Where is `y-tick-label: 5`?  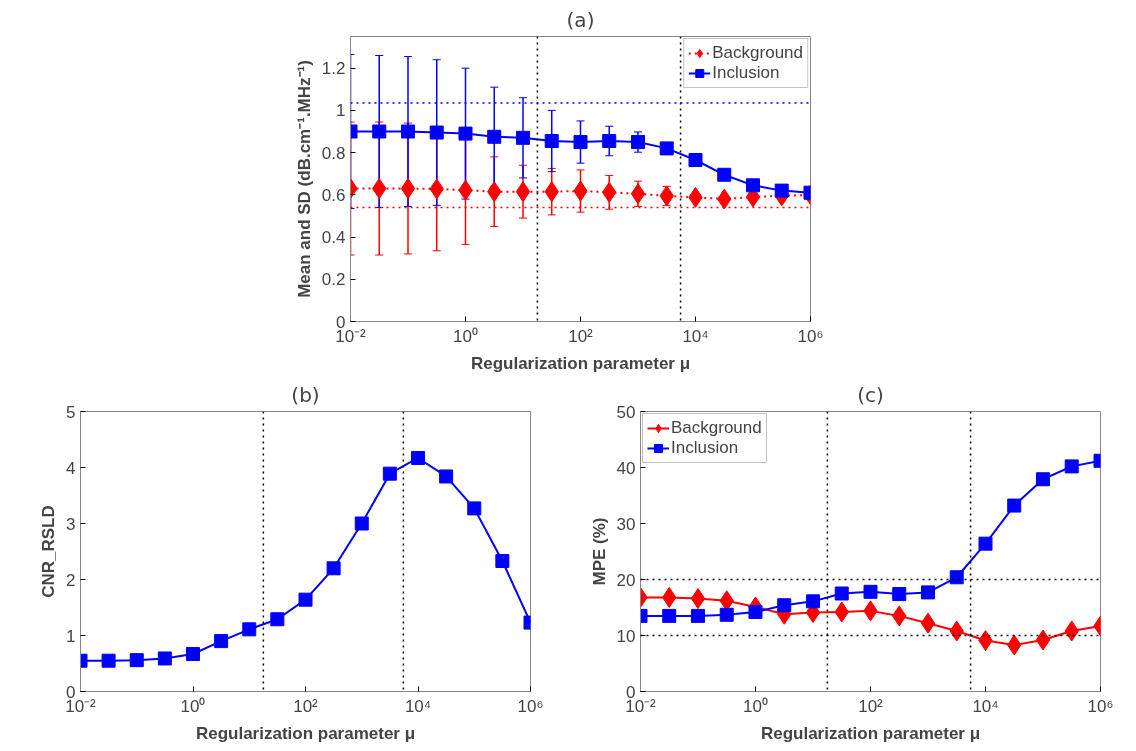 y-tick-label: 5 is located at coordinates (71, 412).